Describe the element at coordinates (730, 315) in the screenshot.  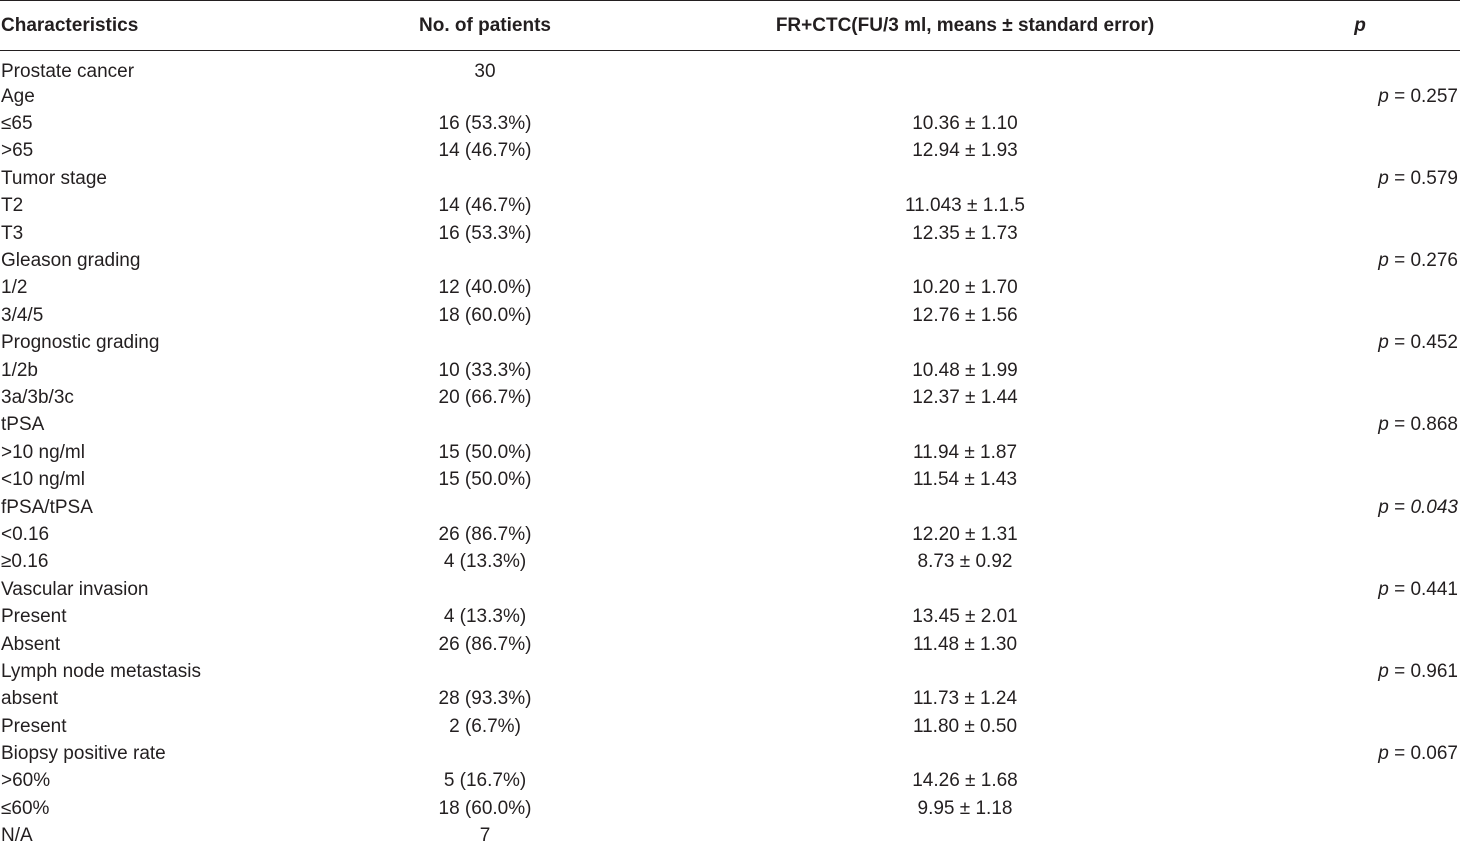
I see `table-row: 3/4/5 18 (60.0%) 12.76 ± 1.56` at that location.